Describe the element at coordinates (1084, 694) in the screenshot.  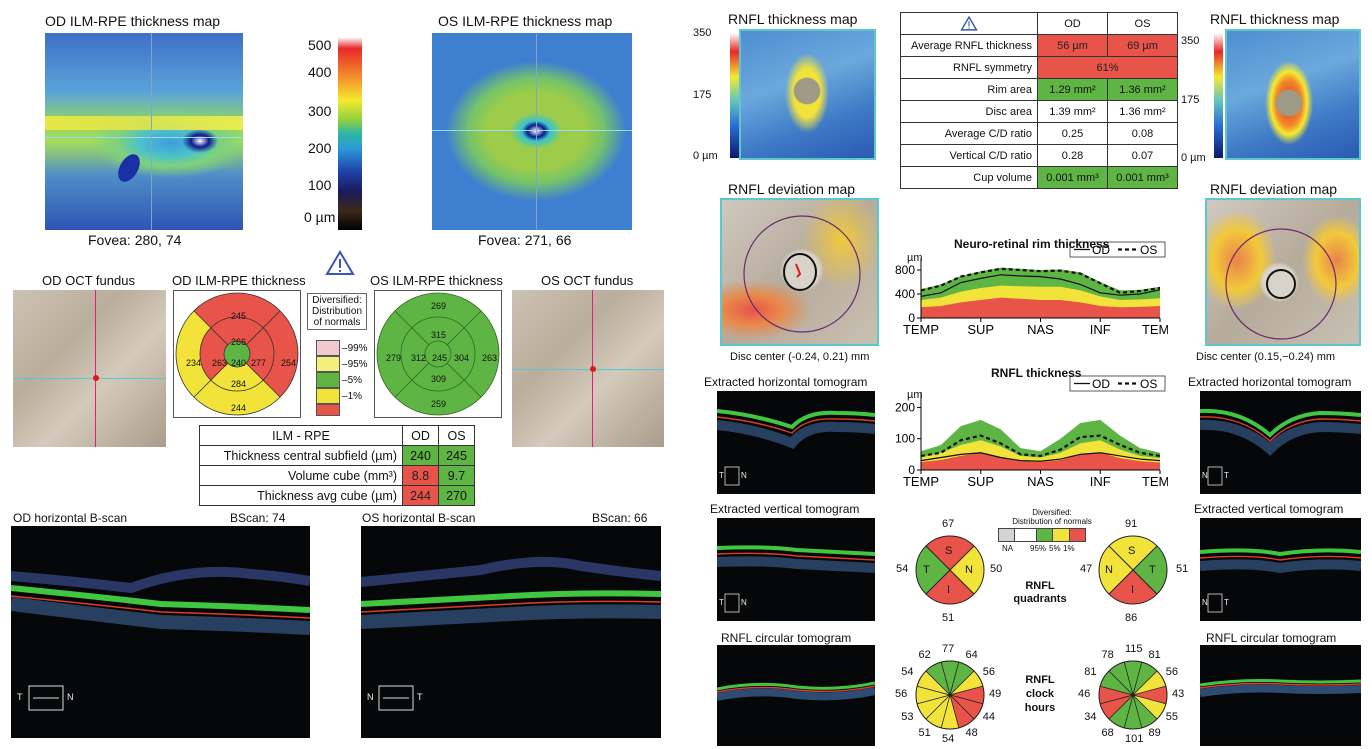
I see `clock-hour-value: 46` at that location.